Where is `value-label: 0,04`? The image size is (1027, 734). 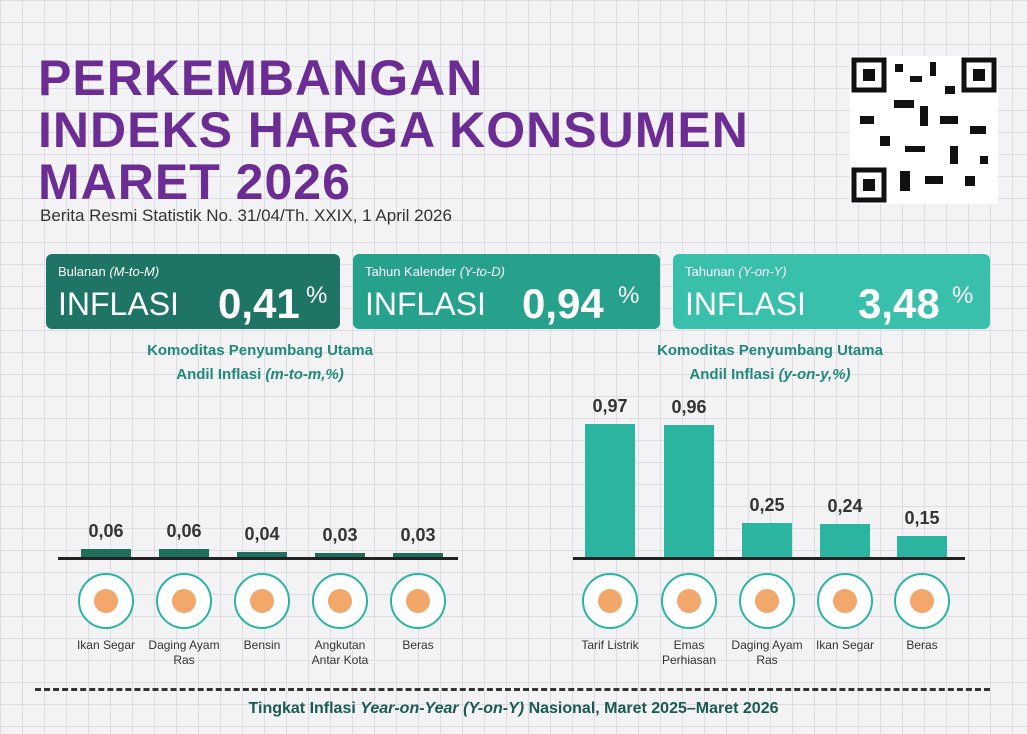 value-label: 0,04 is located at coordinates (262, 533).